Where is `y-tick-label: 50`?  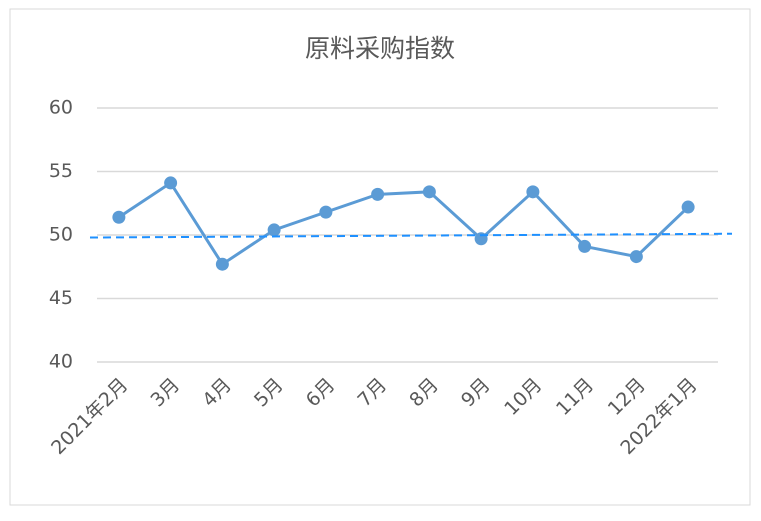 y-tick-label: 50 is located at coordinates (61, 235).